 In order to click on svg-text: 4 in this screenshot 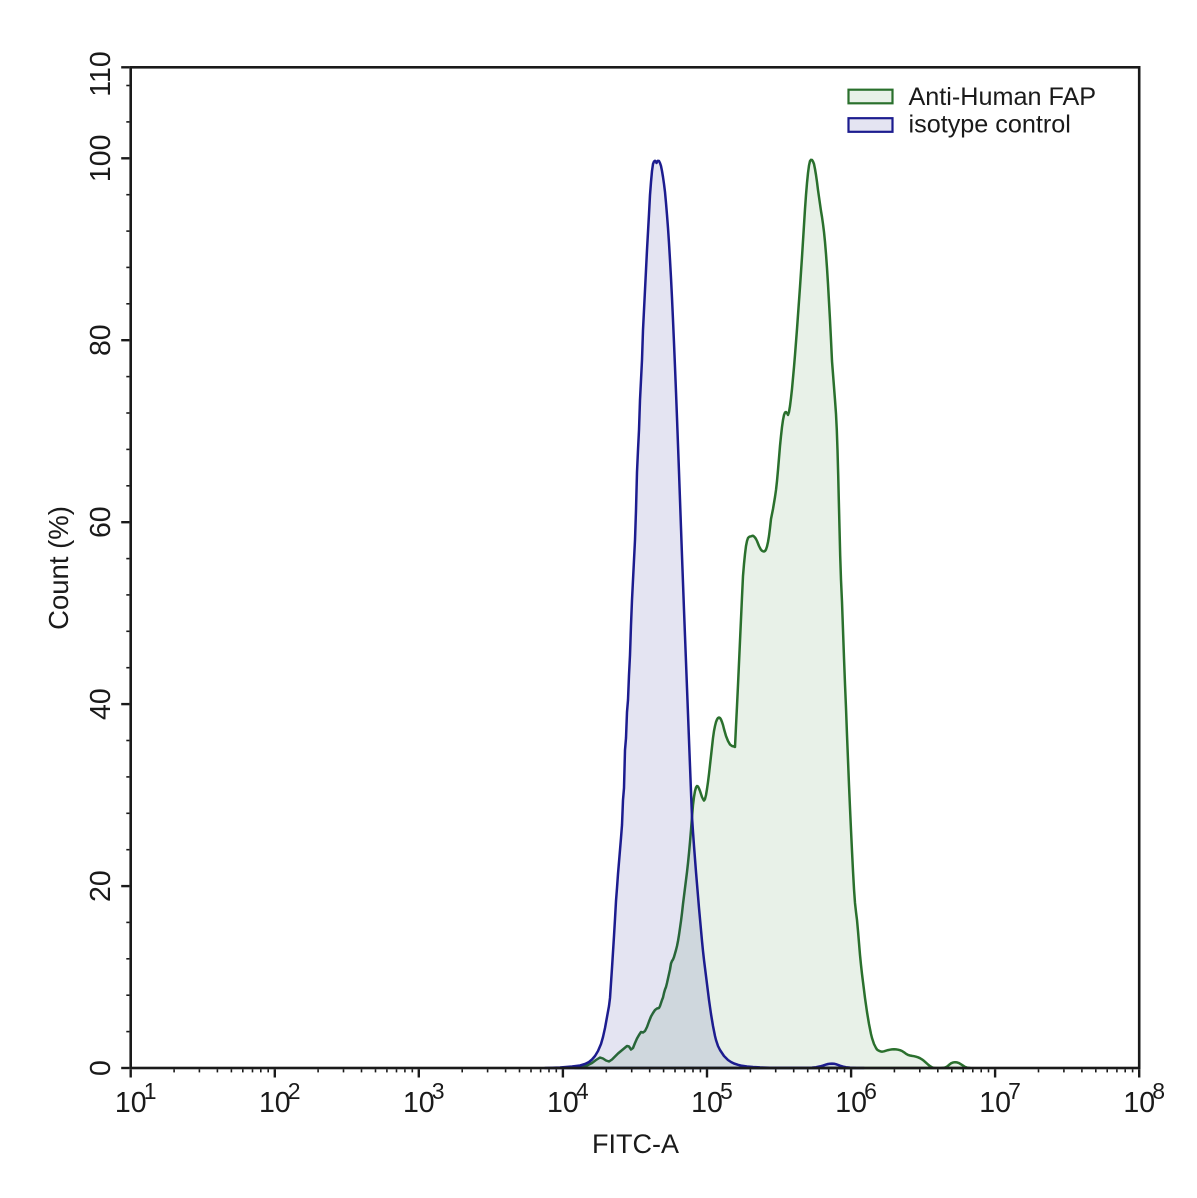, I will do `click(582, 1091)`.